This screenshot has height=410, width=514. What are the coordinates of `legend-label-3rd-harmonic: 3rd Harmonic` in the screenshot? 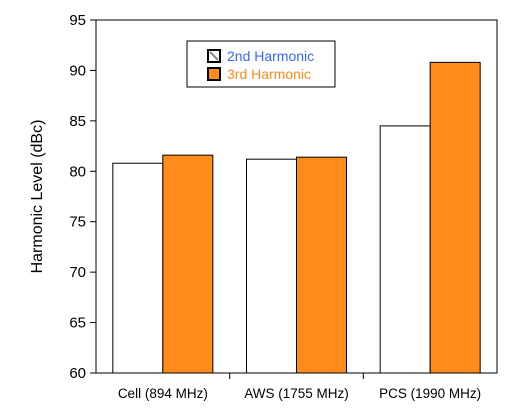 It's located at (269, 74).